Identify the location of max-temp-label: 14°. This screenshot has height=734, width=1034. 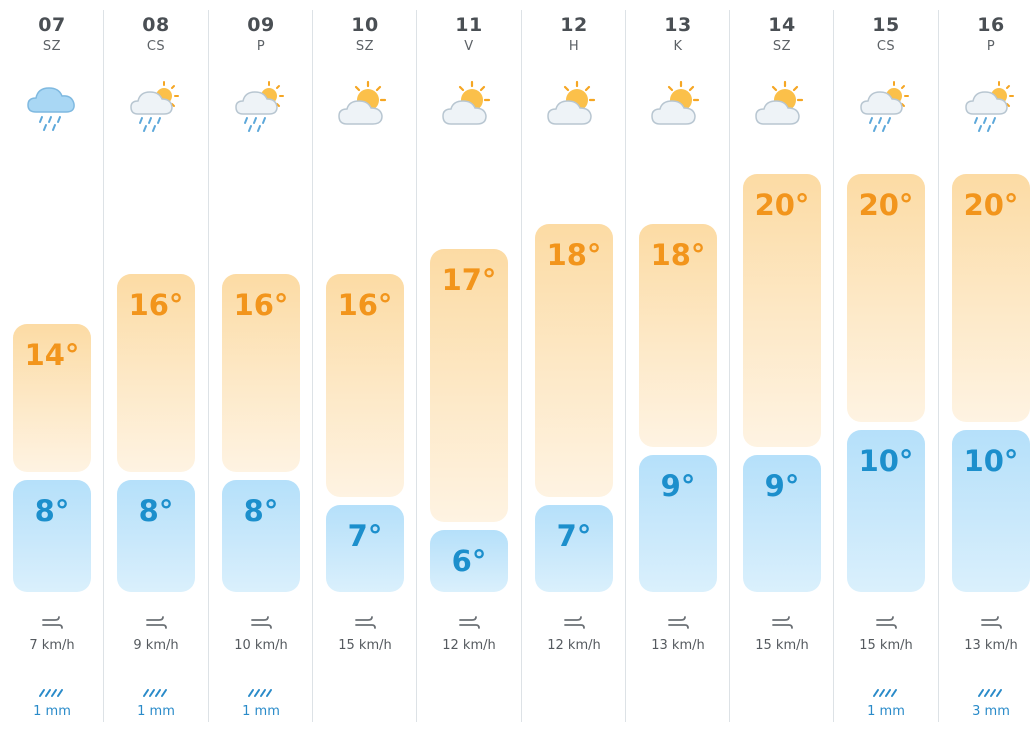
(52, 355).